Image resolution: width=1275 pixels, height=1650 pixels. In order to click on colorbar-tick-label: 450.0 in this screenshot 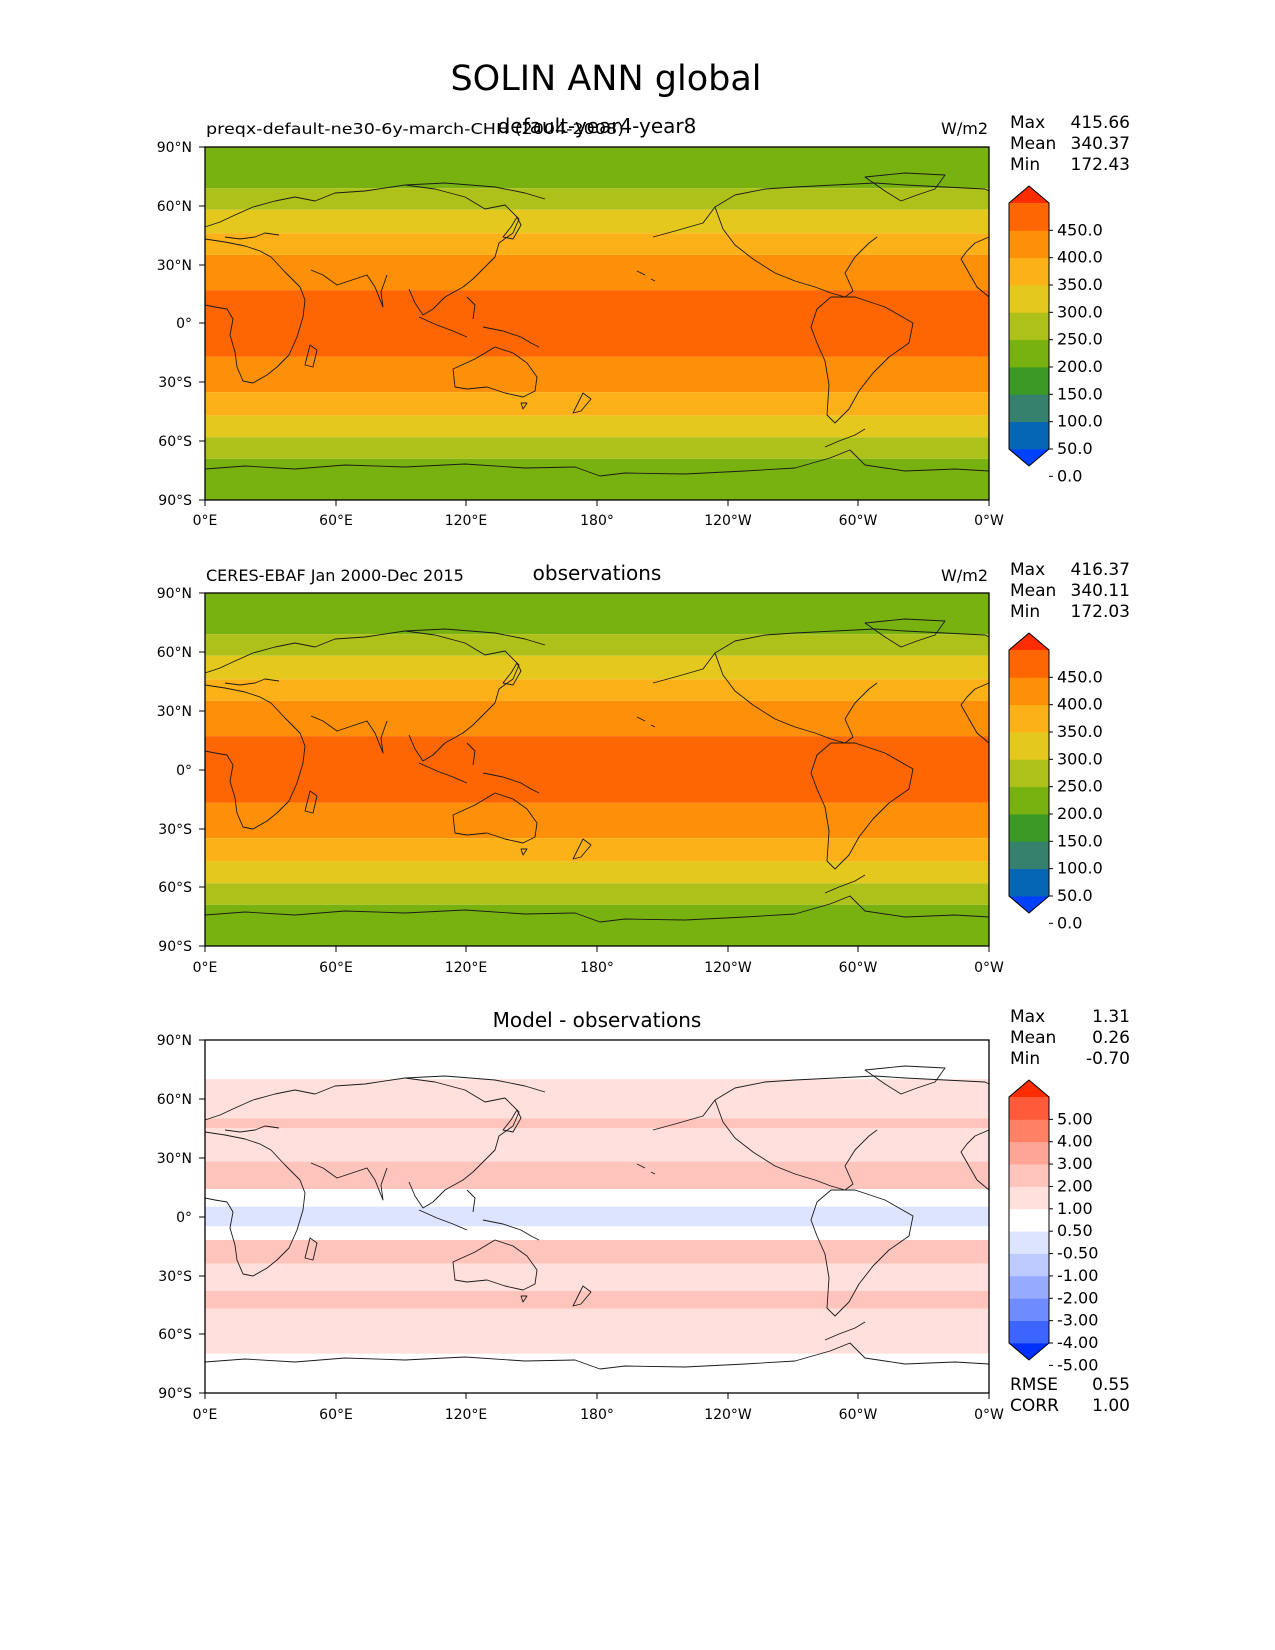, I will do `click(1080, 676)`.